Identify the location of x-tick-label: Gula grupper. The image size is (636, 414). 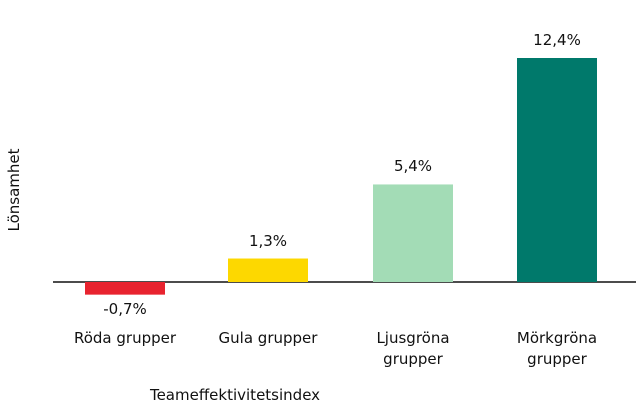
(268, 338).